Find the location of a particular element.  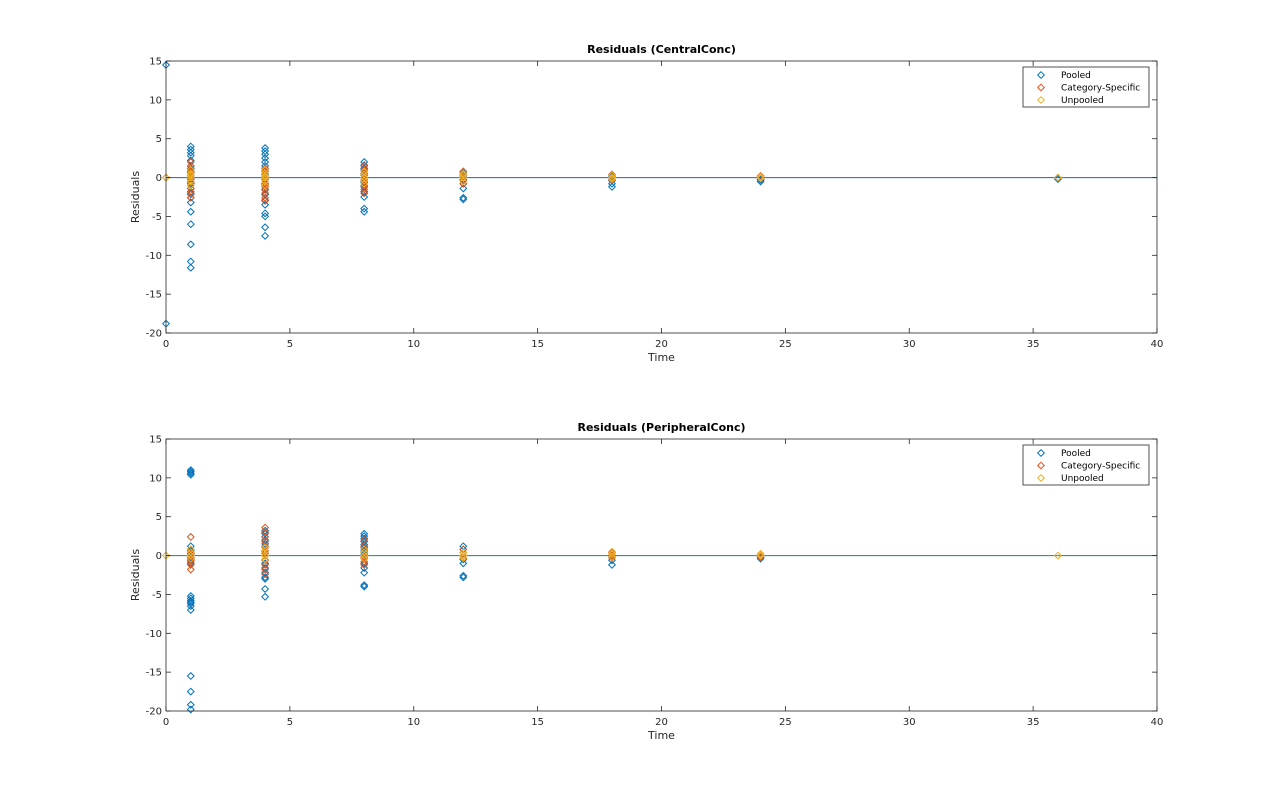

chart-title: Residuals (PeripheralConc) is located at coordinates (661, 427).